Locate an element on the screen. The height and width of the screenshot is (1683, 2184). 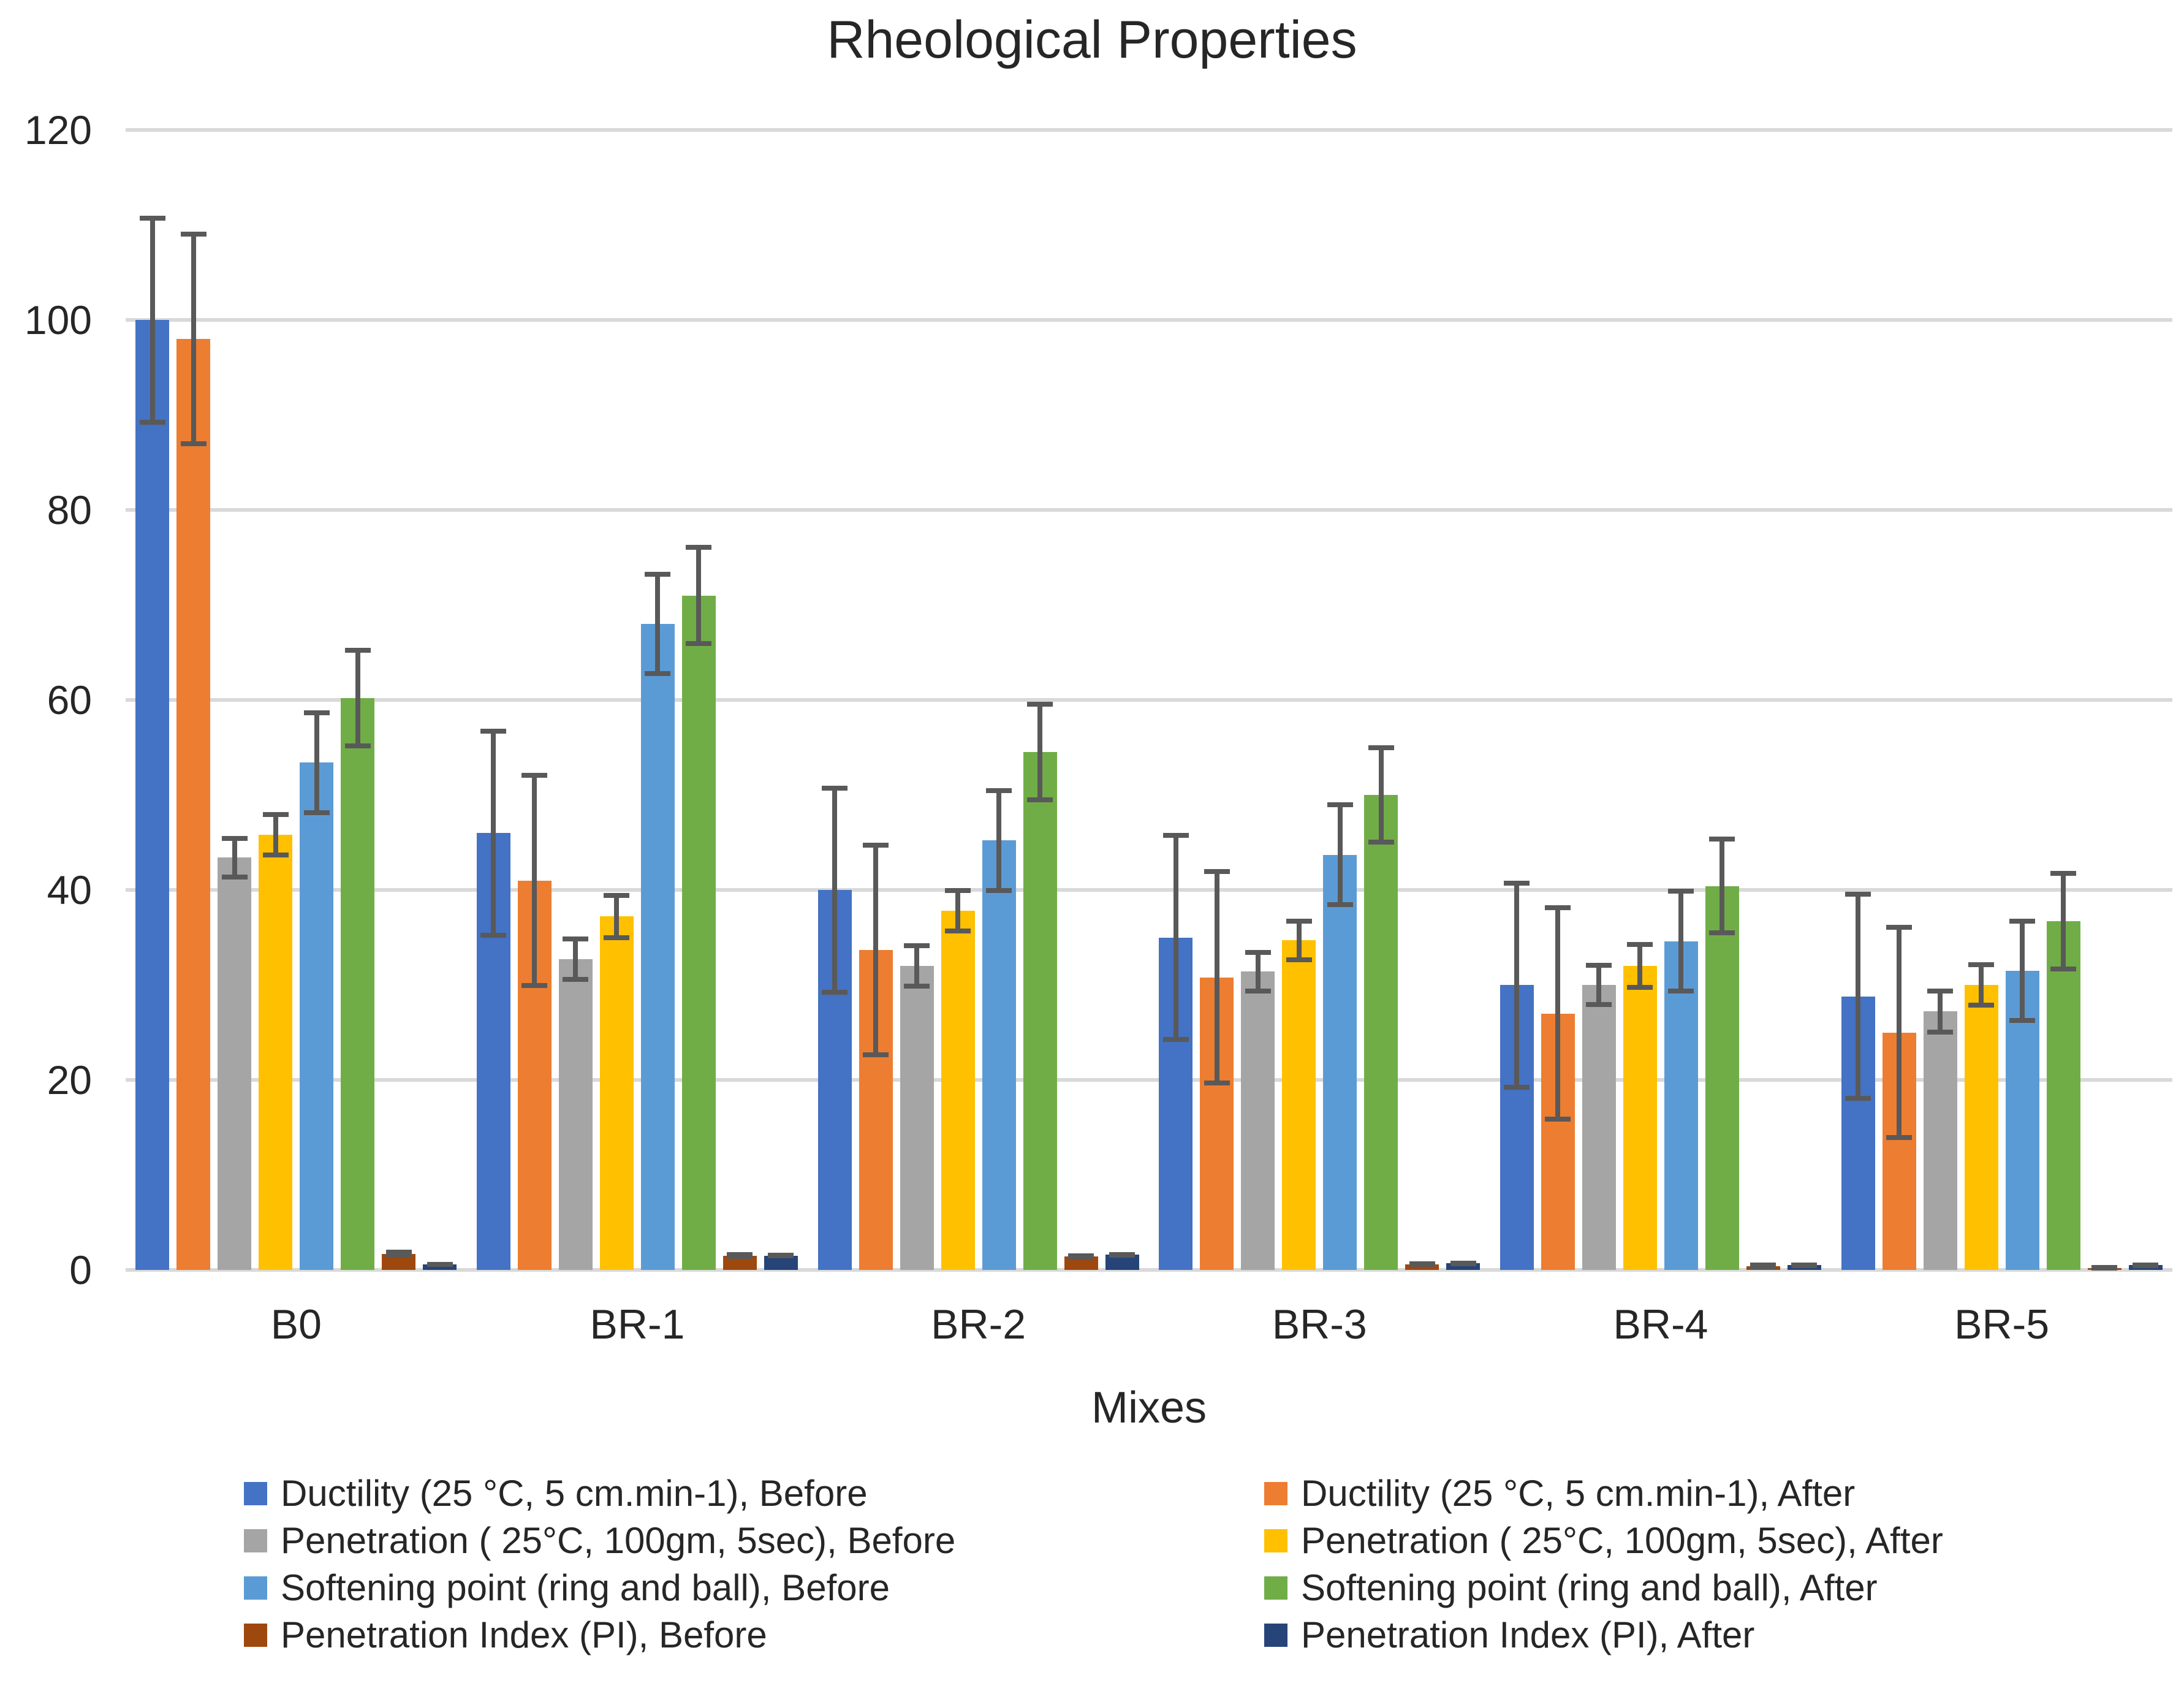
legend-label: Penetration ( 25°C, 100gm, 5sec), Before is located at coordinates (618, 1540).